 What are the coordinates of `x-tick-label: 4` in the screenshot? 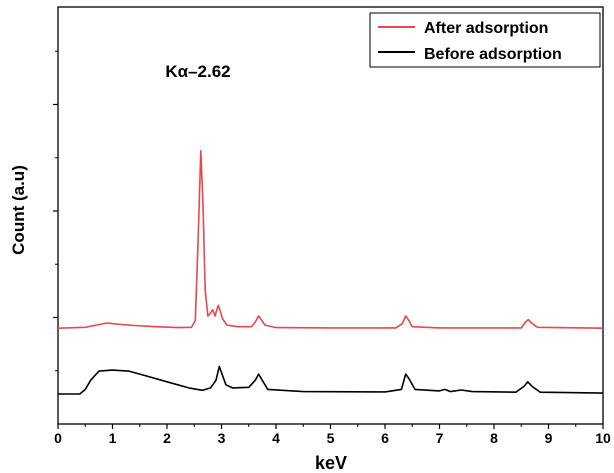 It's located at (276, 438).